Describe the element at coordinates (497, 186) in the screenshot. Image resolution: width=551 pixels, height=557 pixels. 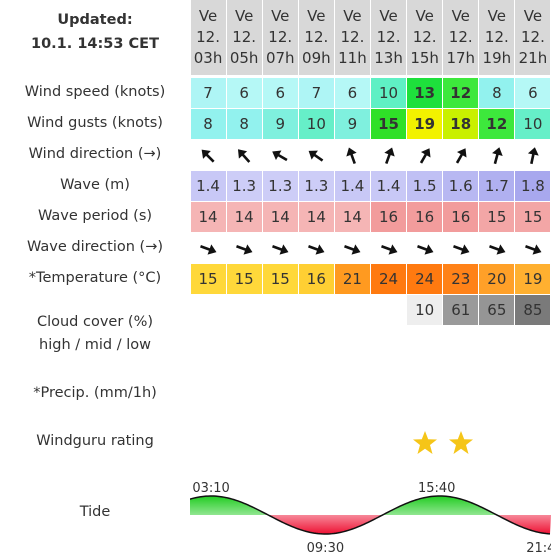
I see `value-cell: 1.7` at that location.